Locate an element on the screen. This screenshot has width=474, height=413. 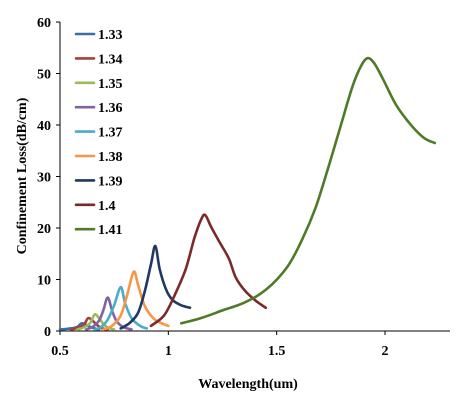
y-tick-label: 50 is located at coordinates (44, 75).